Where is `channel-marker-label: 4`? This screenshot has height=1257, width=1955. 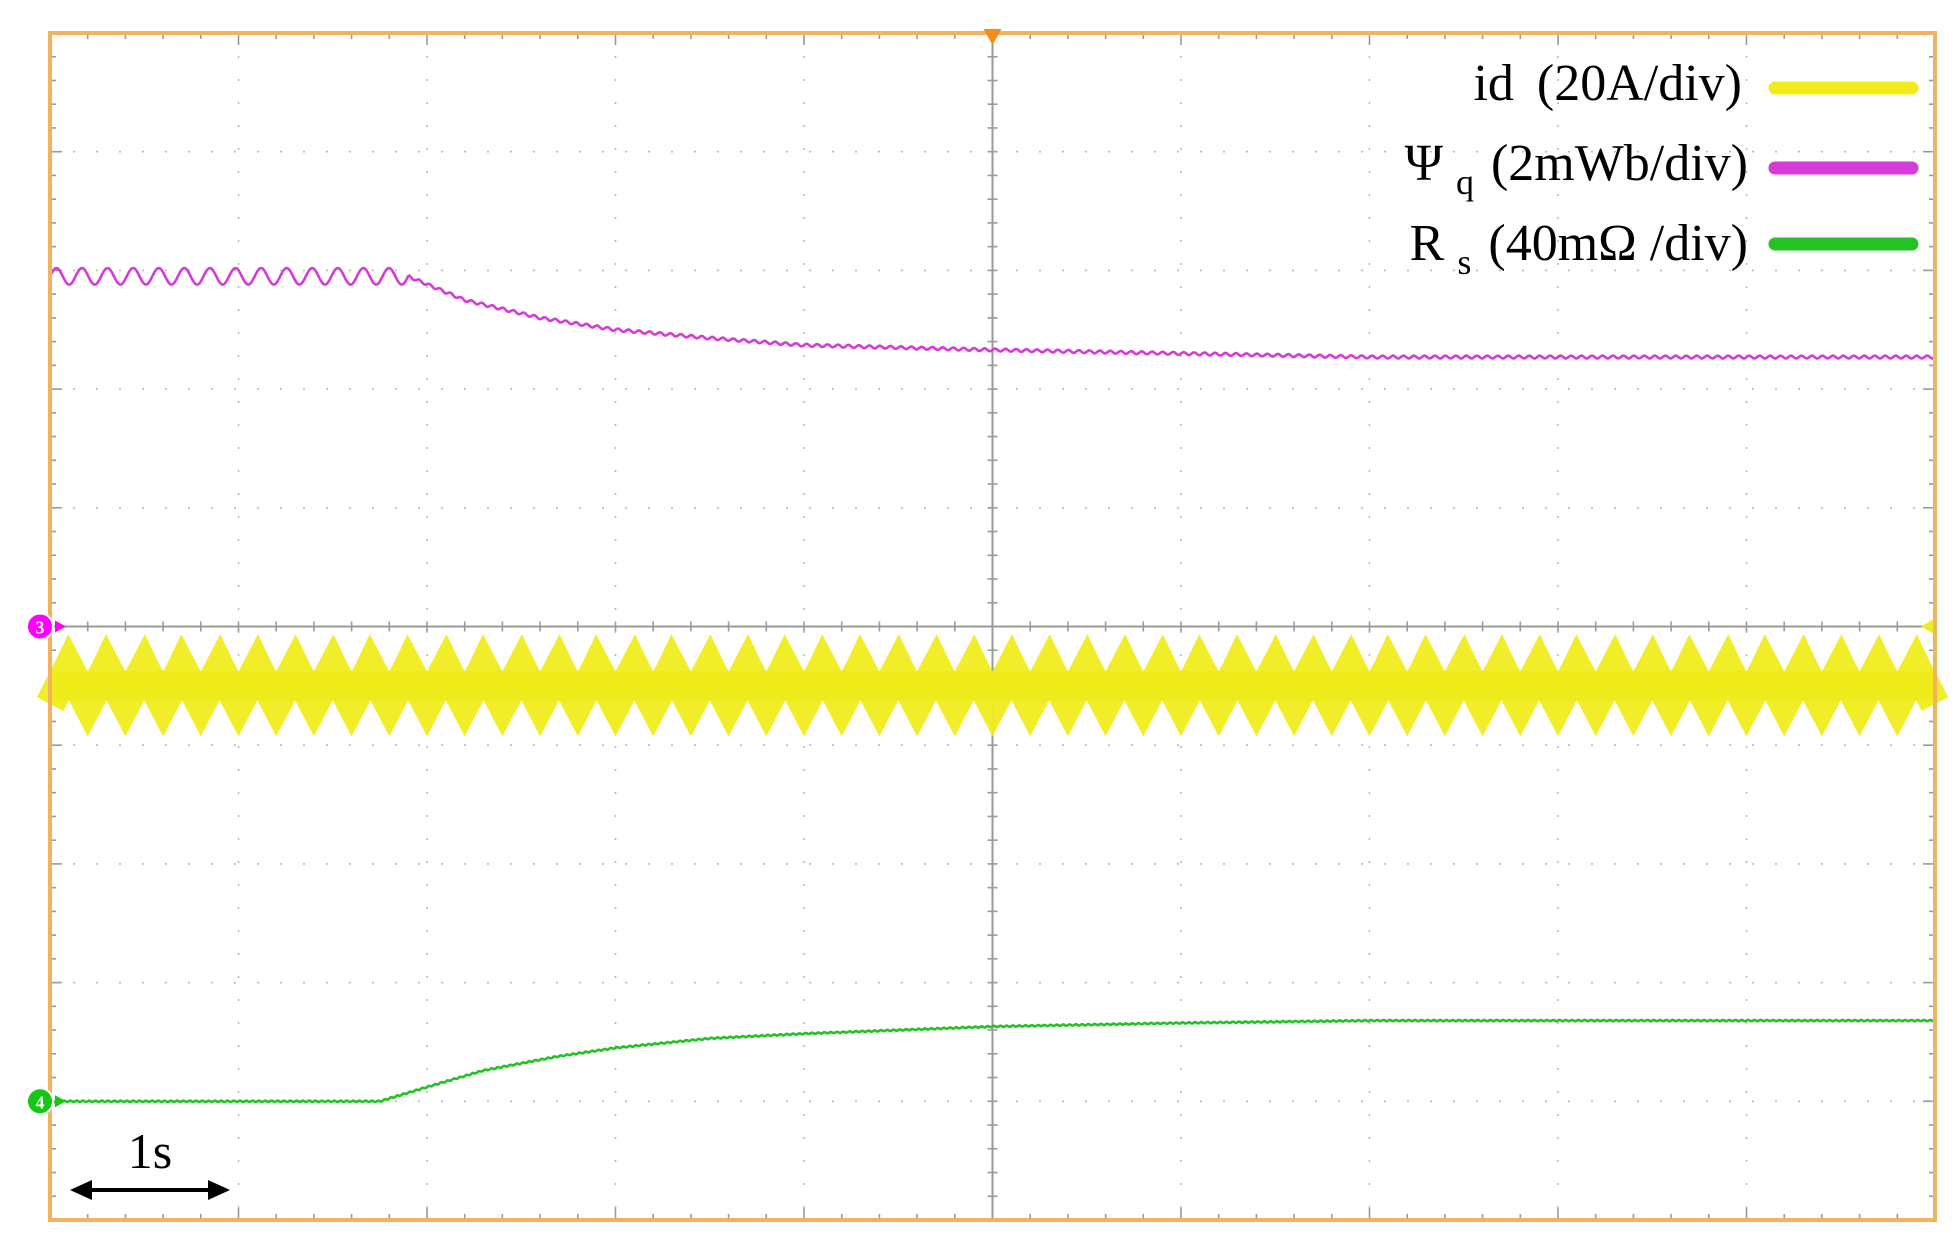 channel-marker-label: 4 is located at coordinates (40, 1102).